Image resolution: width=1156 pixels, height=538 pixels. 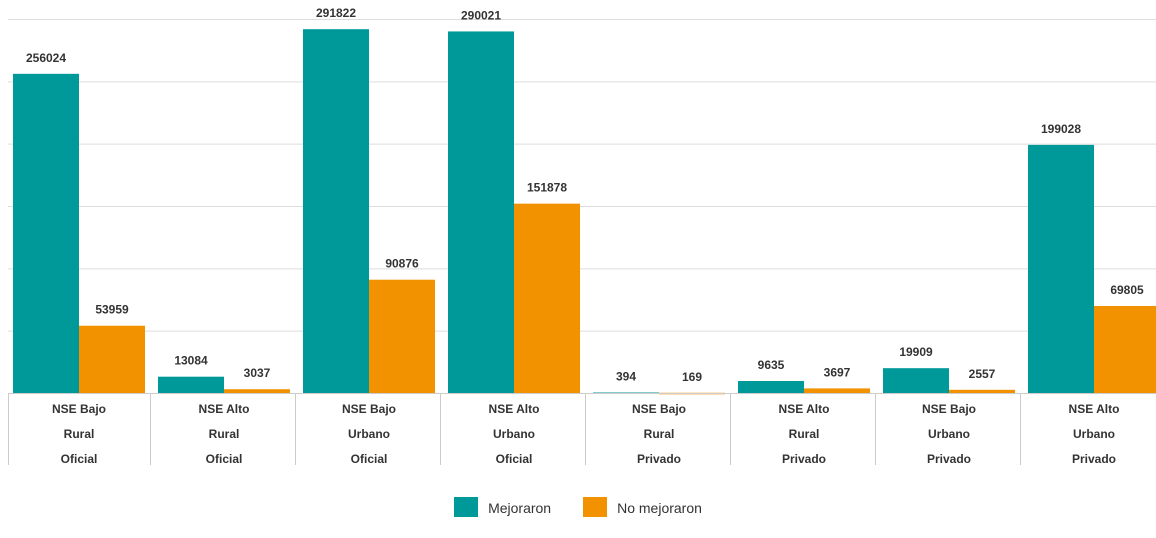 What do you see at coordinates (112, 310) in the screenshot?
I see `data-label: 53959` at bounding box center [112, 310].